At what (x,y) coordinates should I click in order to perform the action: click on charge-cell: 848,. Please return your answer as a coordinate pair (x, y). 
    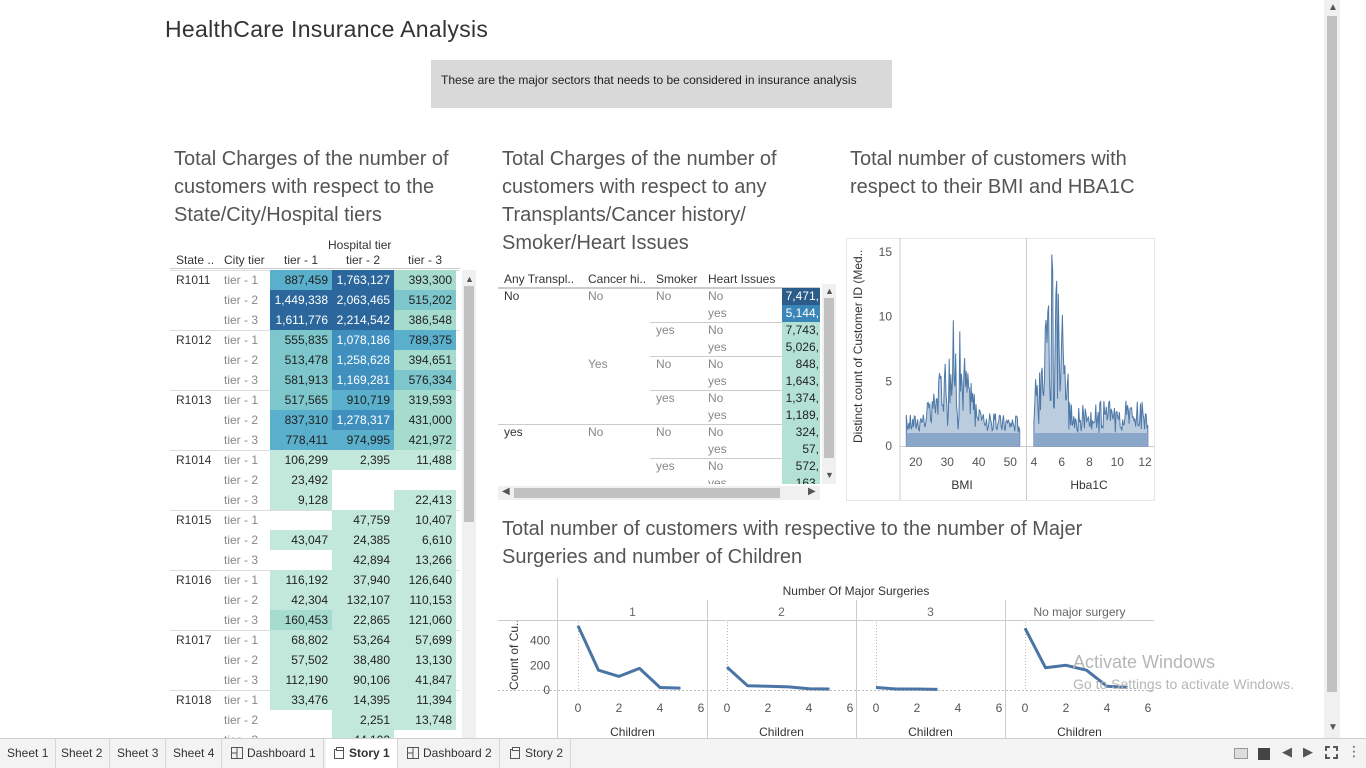
    Looking at the image, I should click on (801, 364).